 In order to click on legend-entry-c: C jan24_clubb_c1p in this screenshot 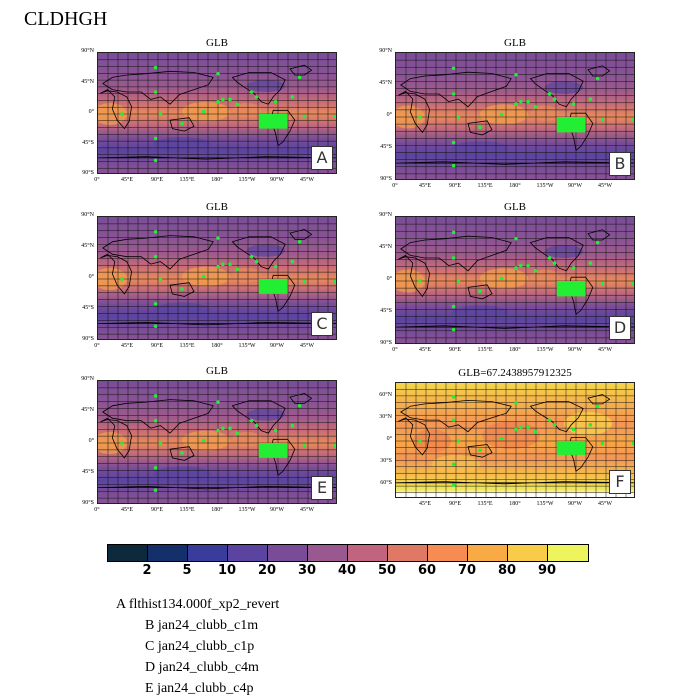, I will do `click(199, 647)`.